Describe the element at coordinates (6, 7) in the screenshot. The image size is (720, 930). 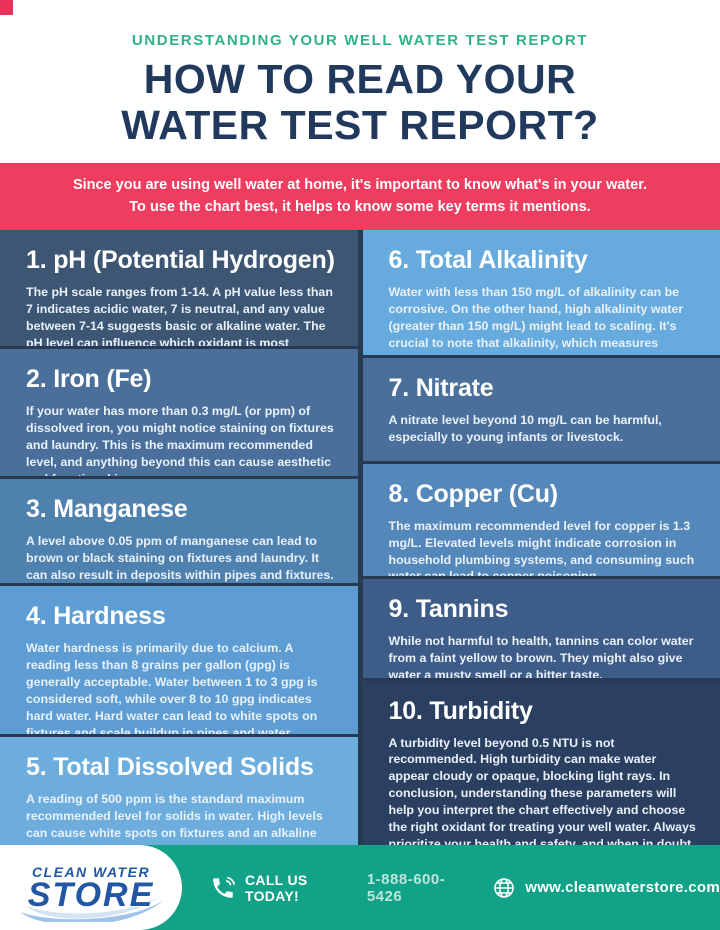
I see `corner-accent-mark` at that location.